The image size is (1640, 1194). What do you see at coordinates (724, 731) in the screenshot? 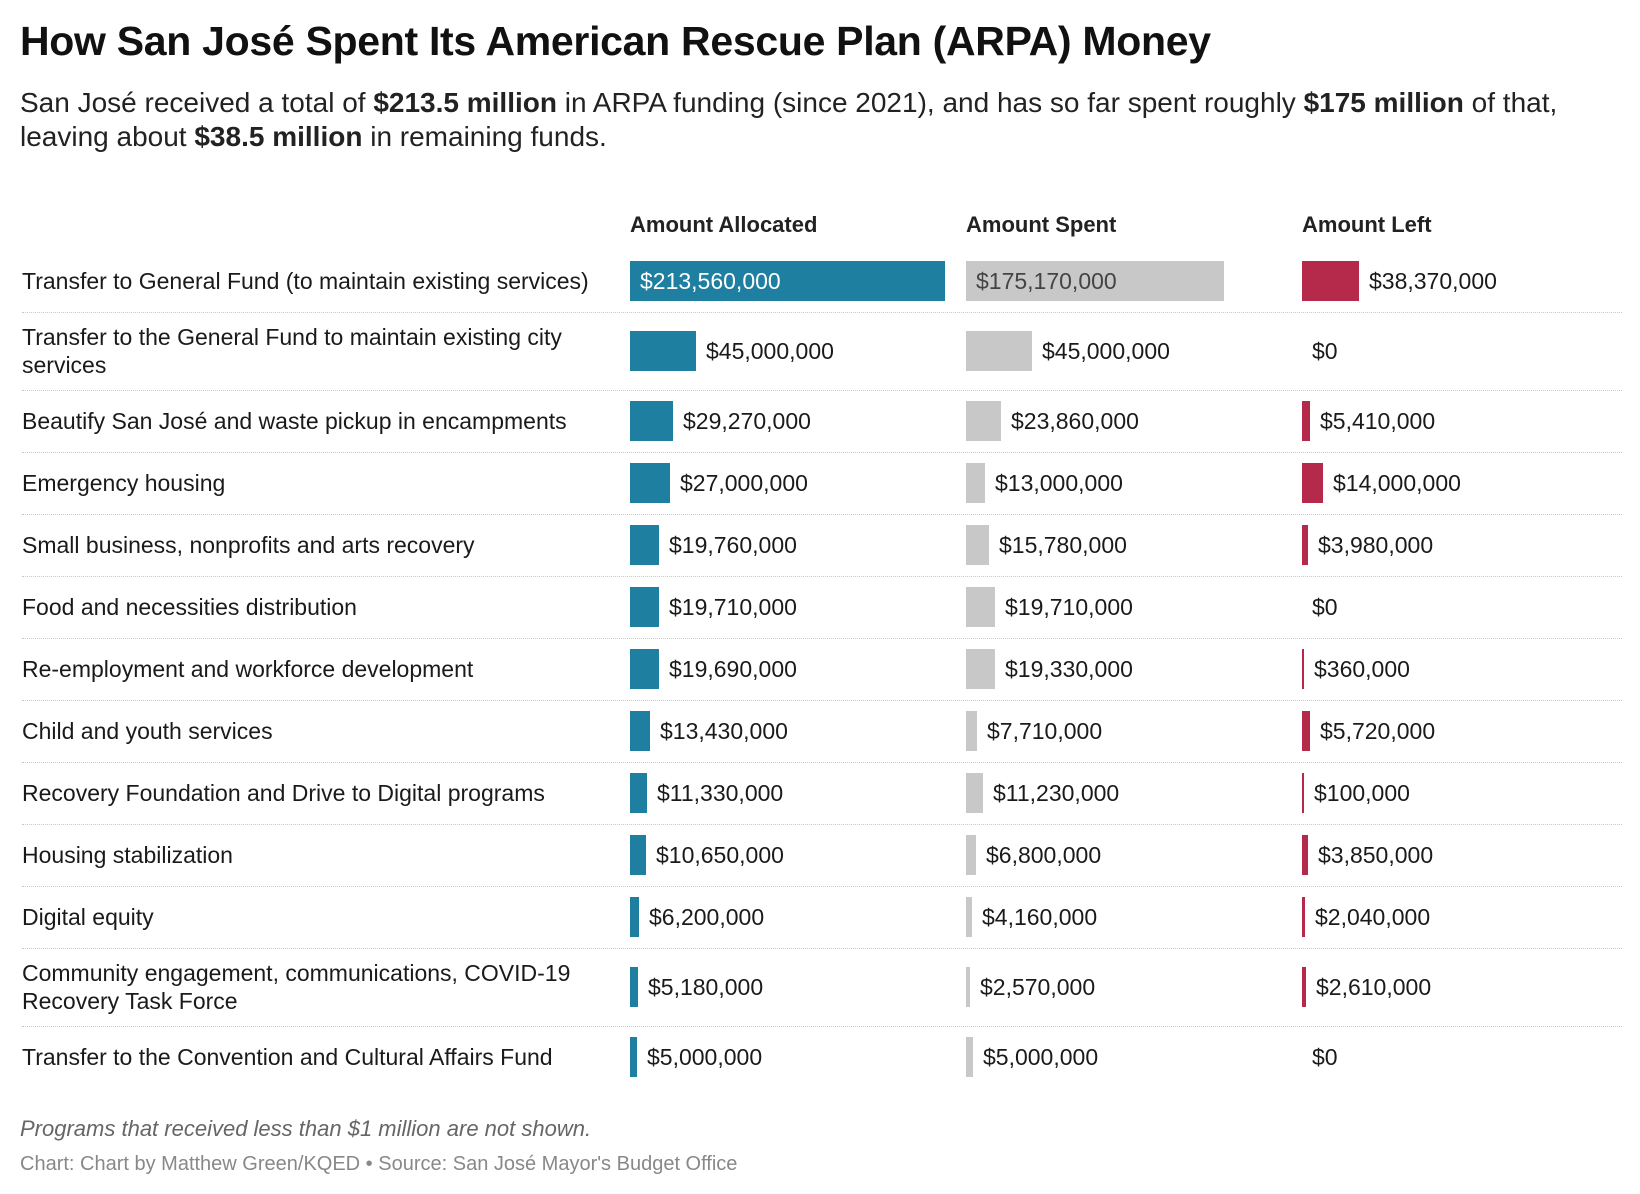
I see `allocated-value-label: $13,430,000` at bounding box center [724, 731].